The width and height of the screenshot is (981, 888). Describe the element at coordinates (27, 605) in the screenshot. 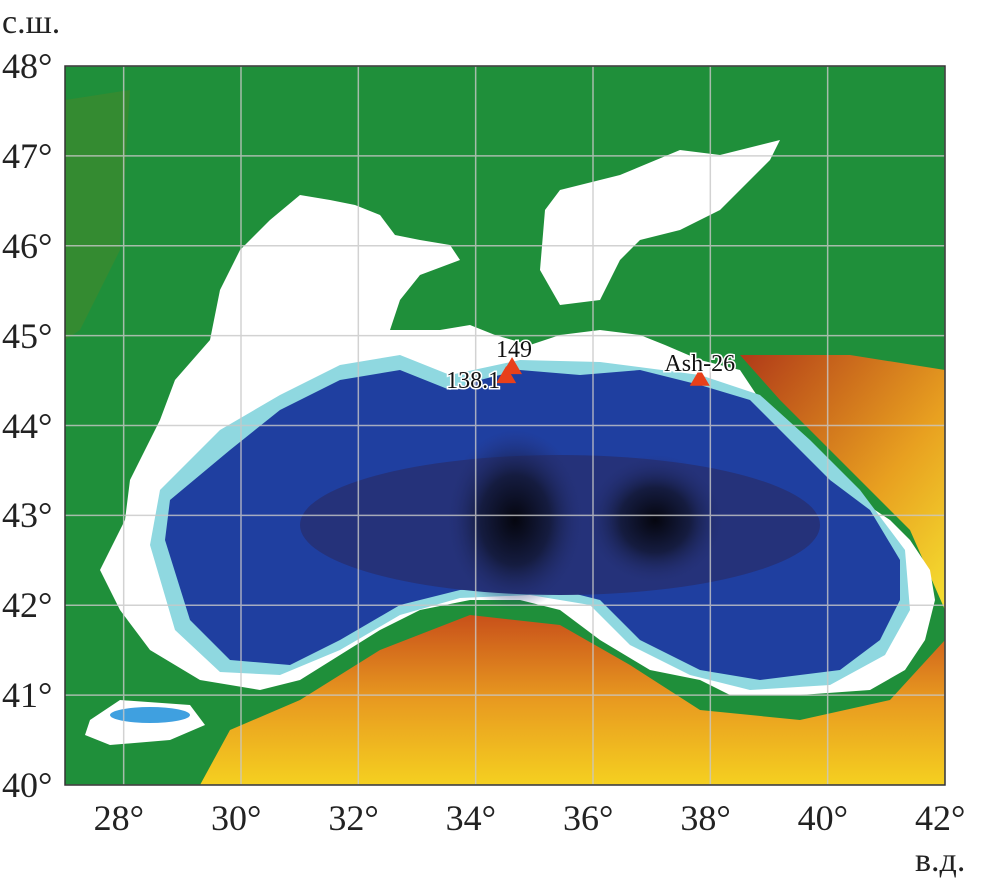

I see `lat-tick-label: 42°` at that location.